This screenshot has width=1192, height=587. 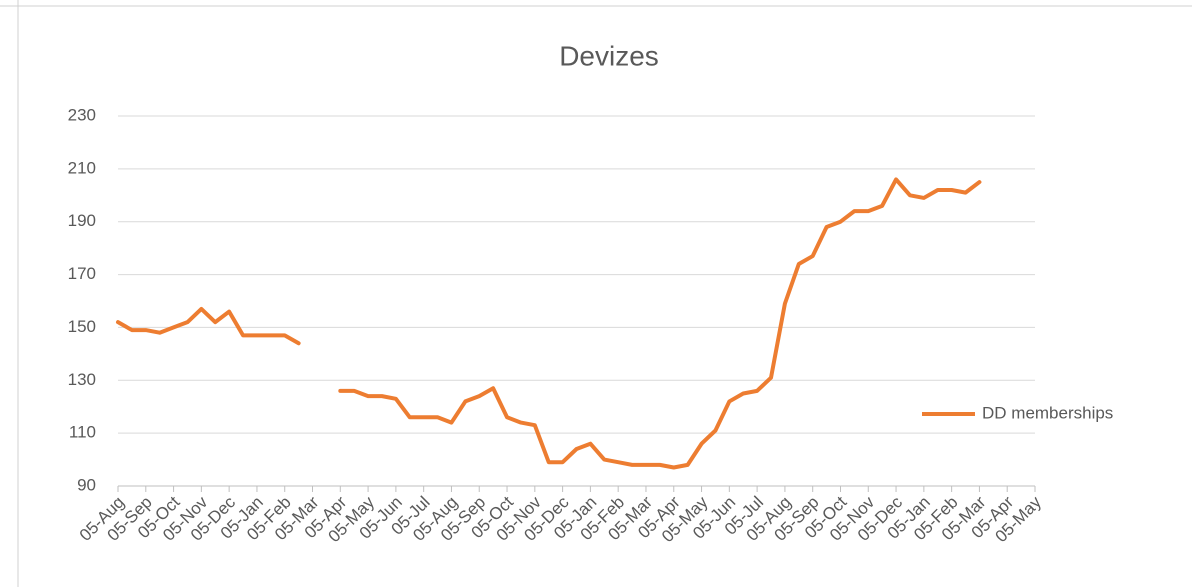 I want to click on y-tick-label: 90, so click(x=86, y=484).